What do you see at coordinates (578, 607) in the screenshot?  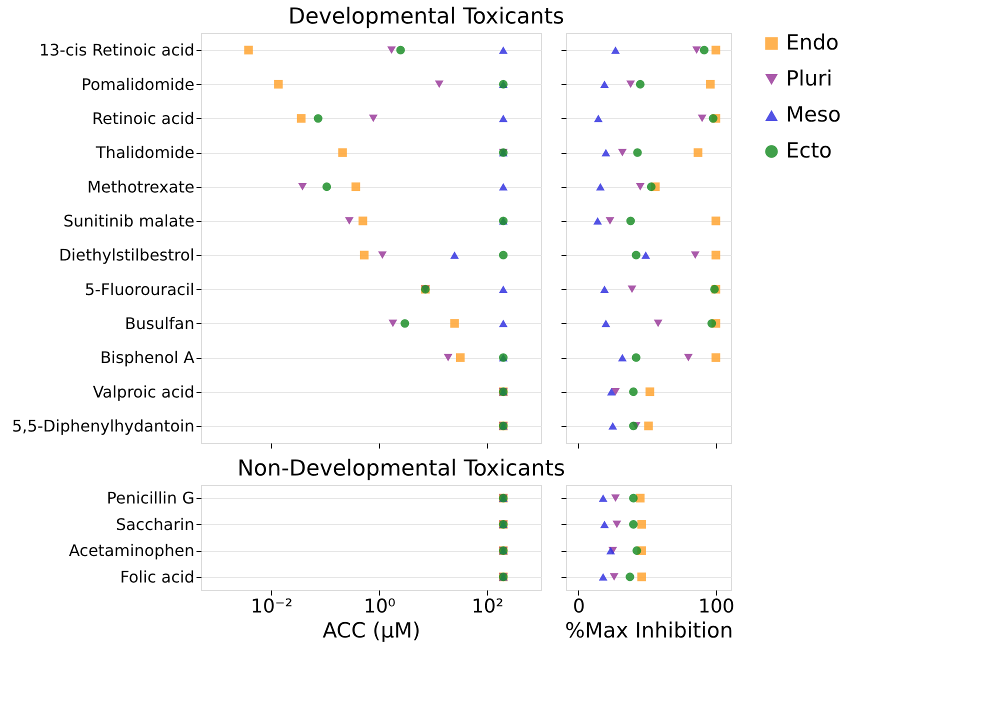 I see `x-tick-label: 0` at bounding box center [578, 607].